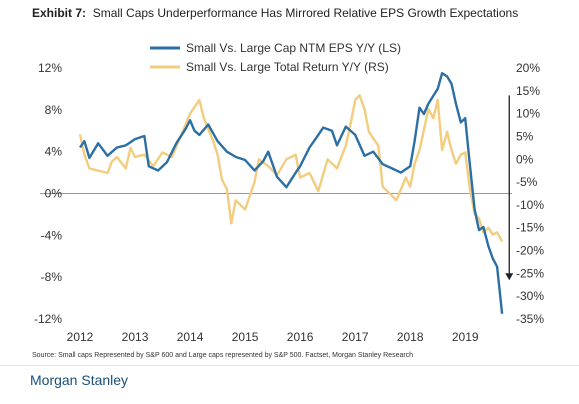  What do you see at coordinates (273, 337) in the screenshot?
I see `x-axis-ticks: 2012 2013 2014 2015 2016 2017 2018 2019` at bounding box center [273, 337].